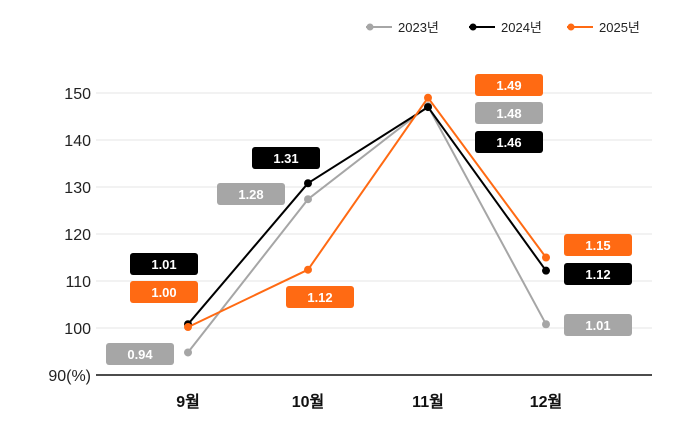 This screenshot has width=689, height=430. I want to click on data-label: 0.94, so click(140, 354).